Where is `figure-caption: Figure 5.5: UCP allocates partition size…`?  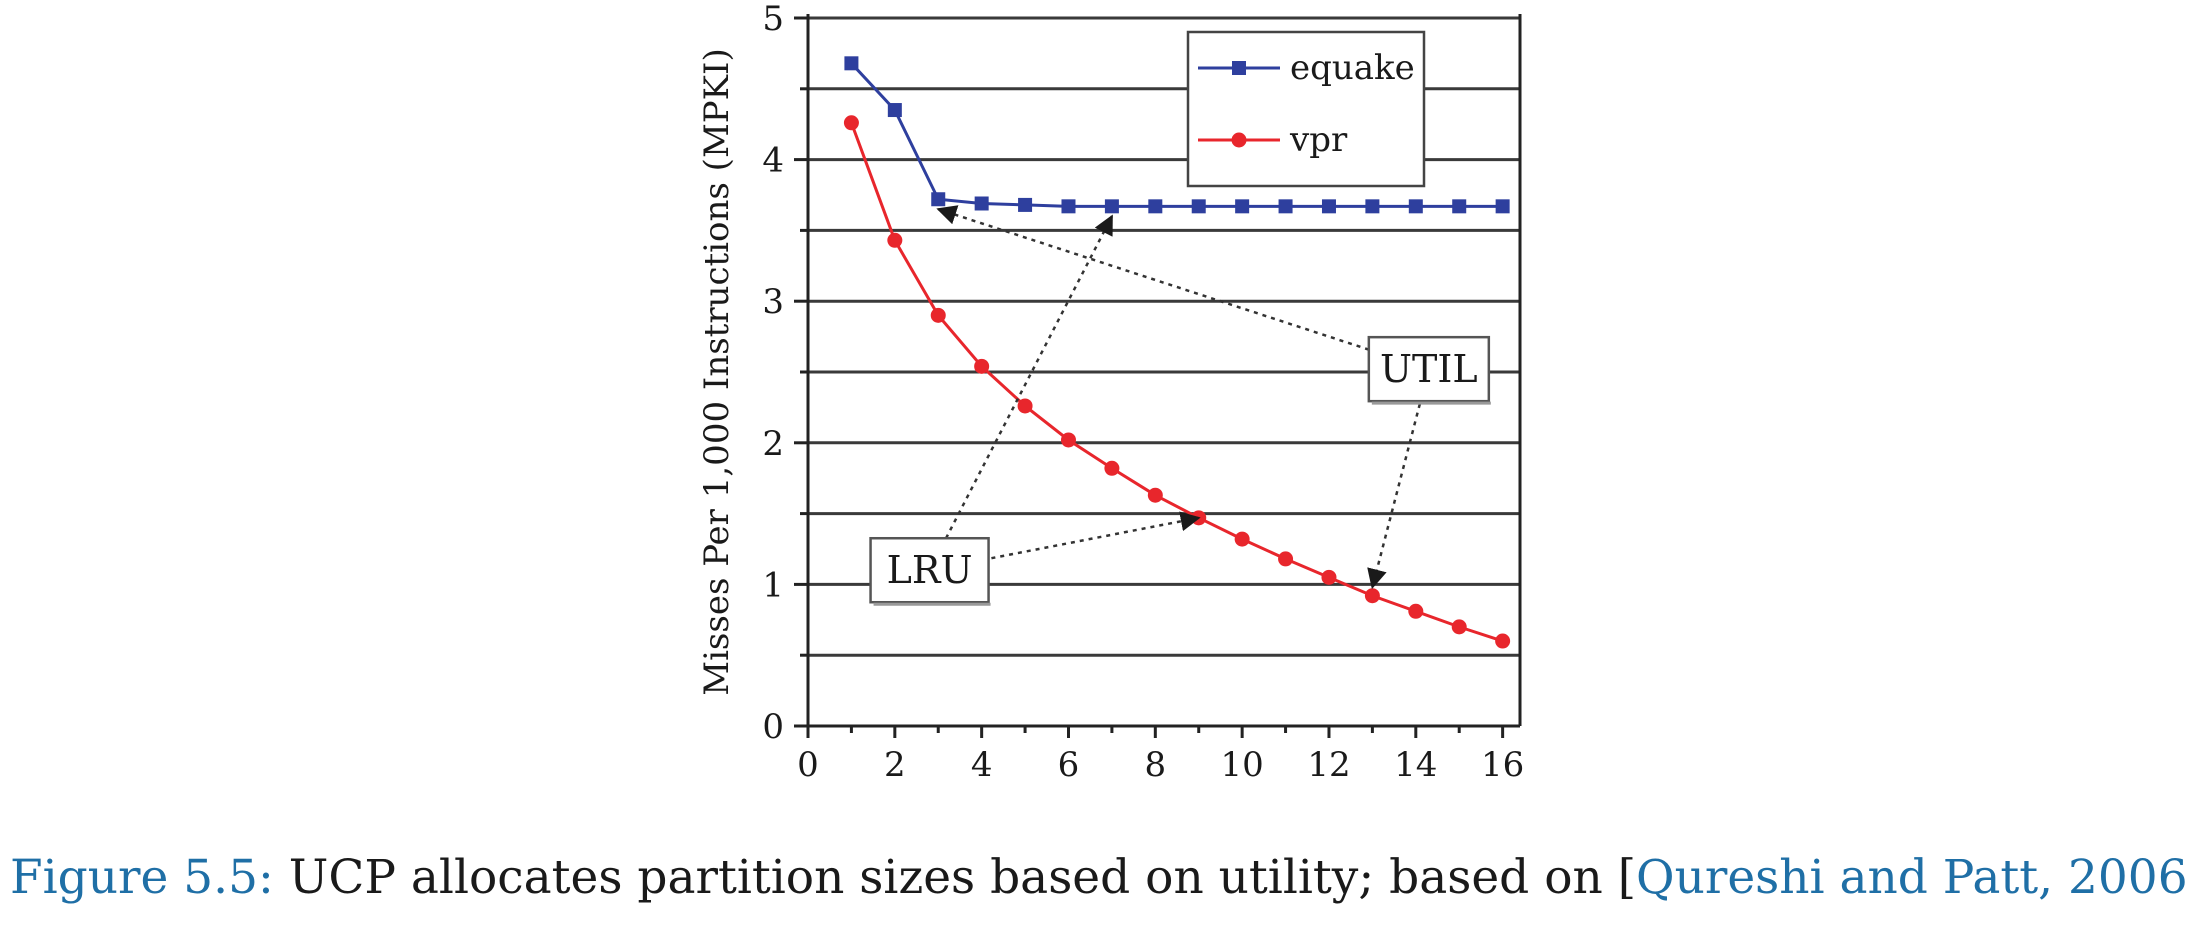 figure-caption: Figure 5.5: UCP allocates partition size… is located at coordinates (1100, 877).